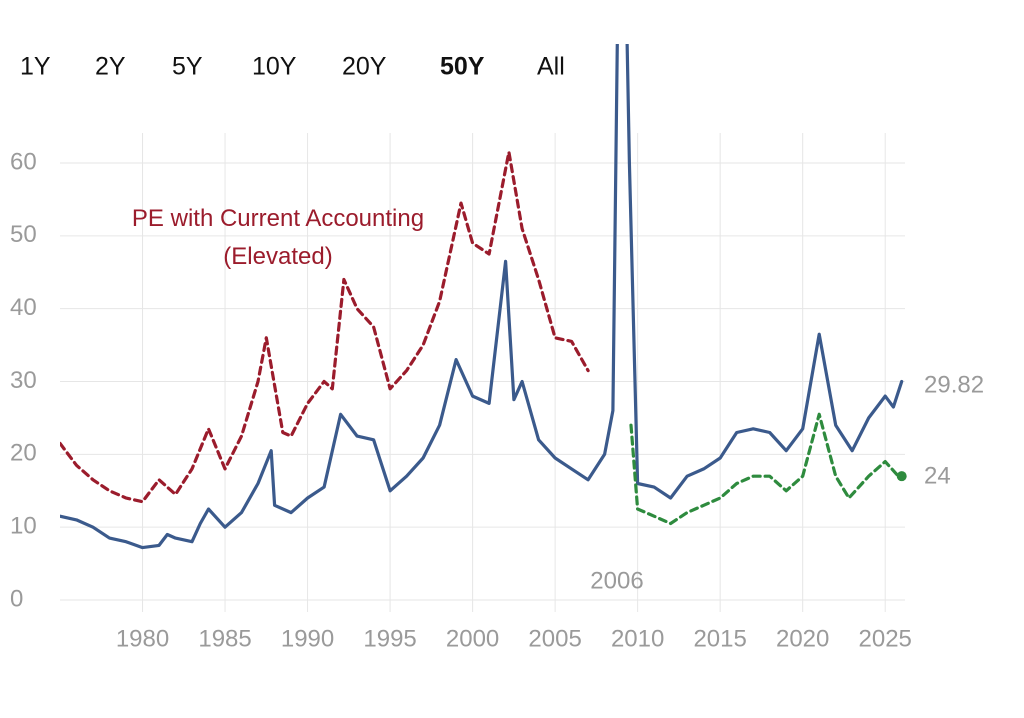 Image resolution: width=1024 pixels, height=718 pixels. Describe the element at coordinates (637, 638) in the screenshot. I see `x-tick-label: 2010` at that location.